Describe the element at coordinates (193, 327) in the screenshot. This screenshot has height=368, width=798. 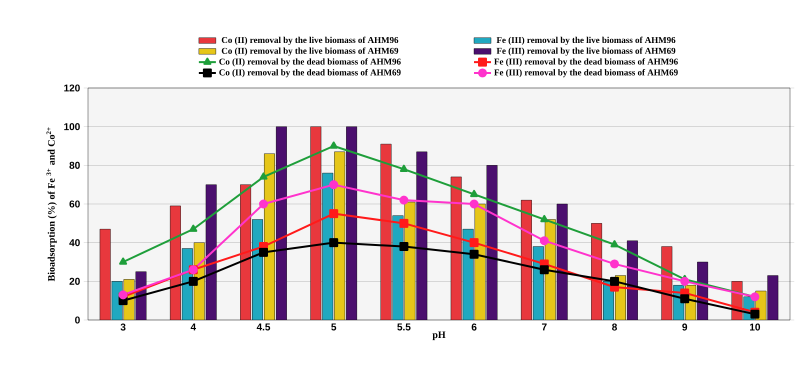
I see `x-tick-label: 4` at that location.